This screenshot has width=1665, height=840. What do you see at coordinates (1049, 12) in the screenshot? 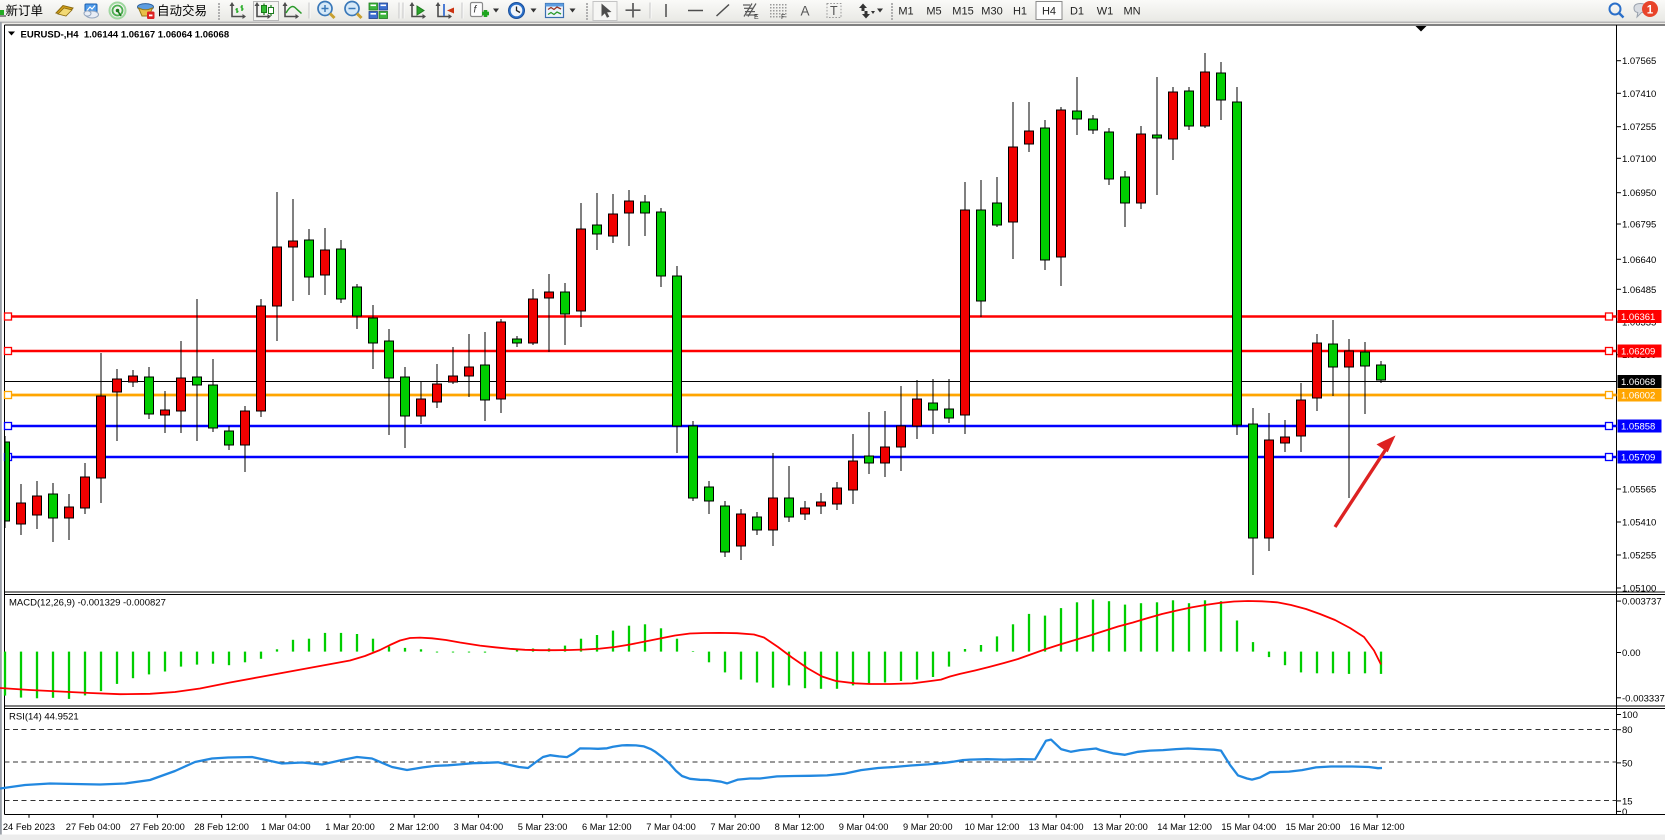
I see `svg-text: H4` at bounding box center [1049, 12].